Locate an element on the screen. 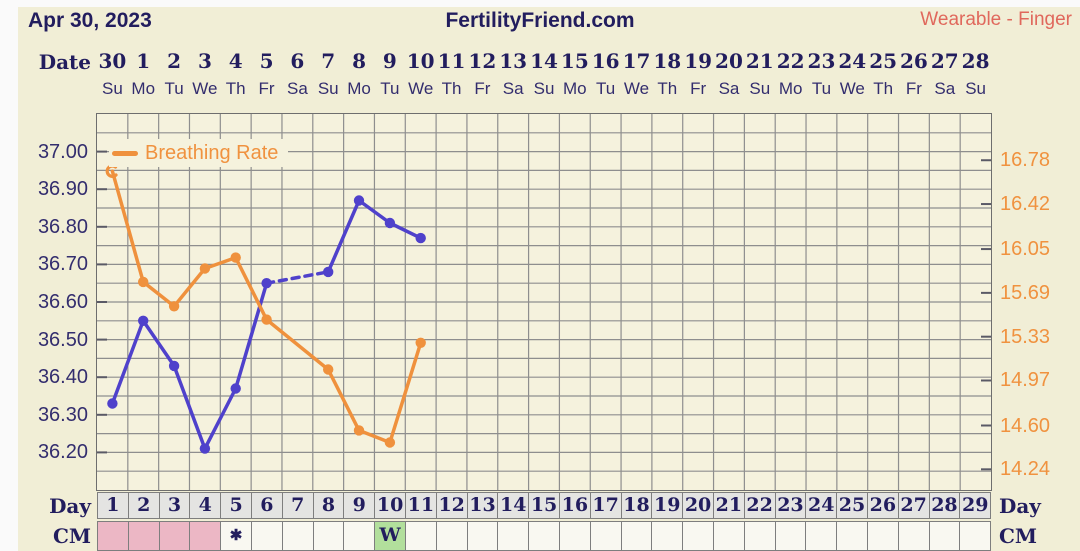  weekday-cell: Th is located at coordinates (451, 88).